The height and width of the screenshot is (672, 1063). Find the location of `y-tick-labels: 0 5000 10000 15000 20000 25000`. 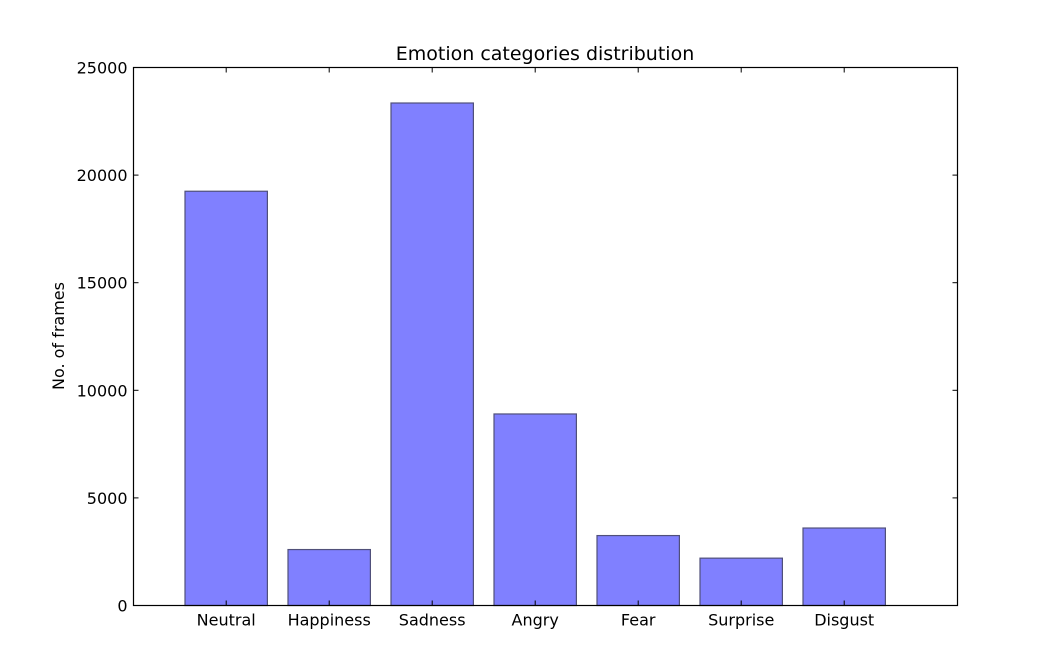

y-tick-labels: 0 5000 10000 15000 20000 25000 is located at coordinates (102, 337).